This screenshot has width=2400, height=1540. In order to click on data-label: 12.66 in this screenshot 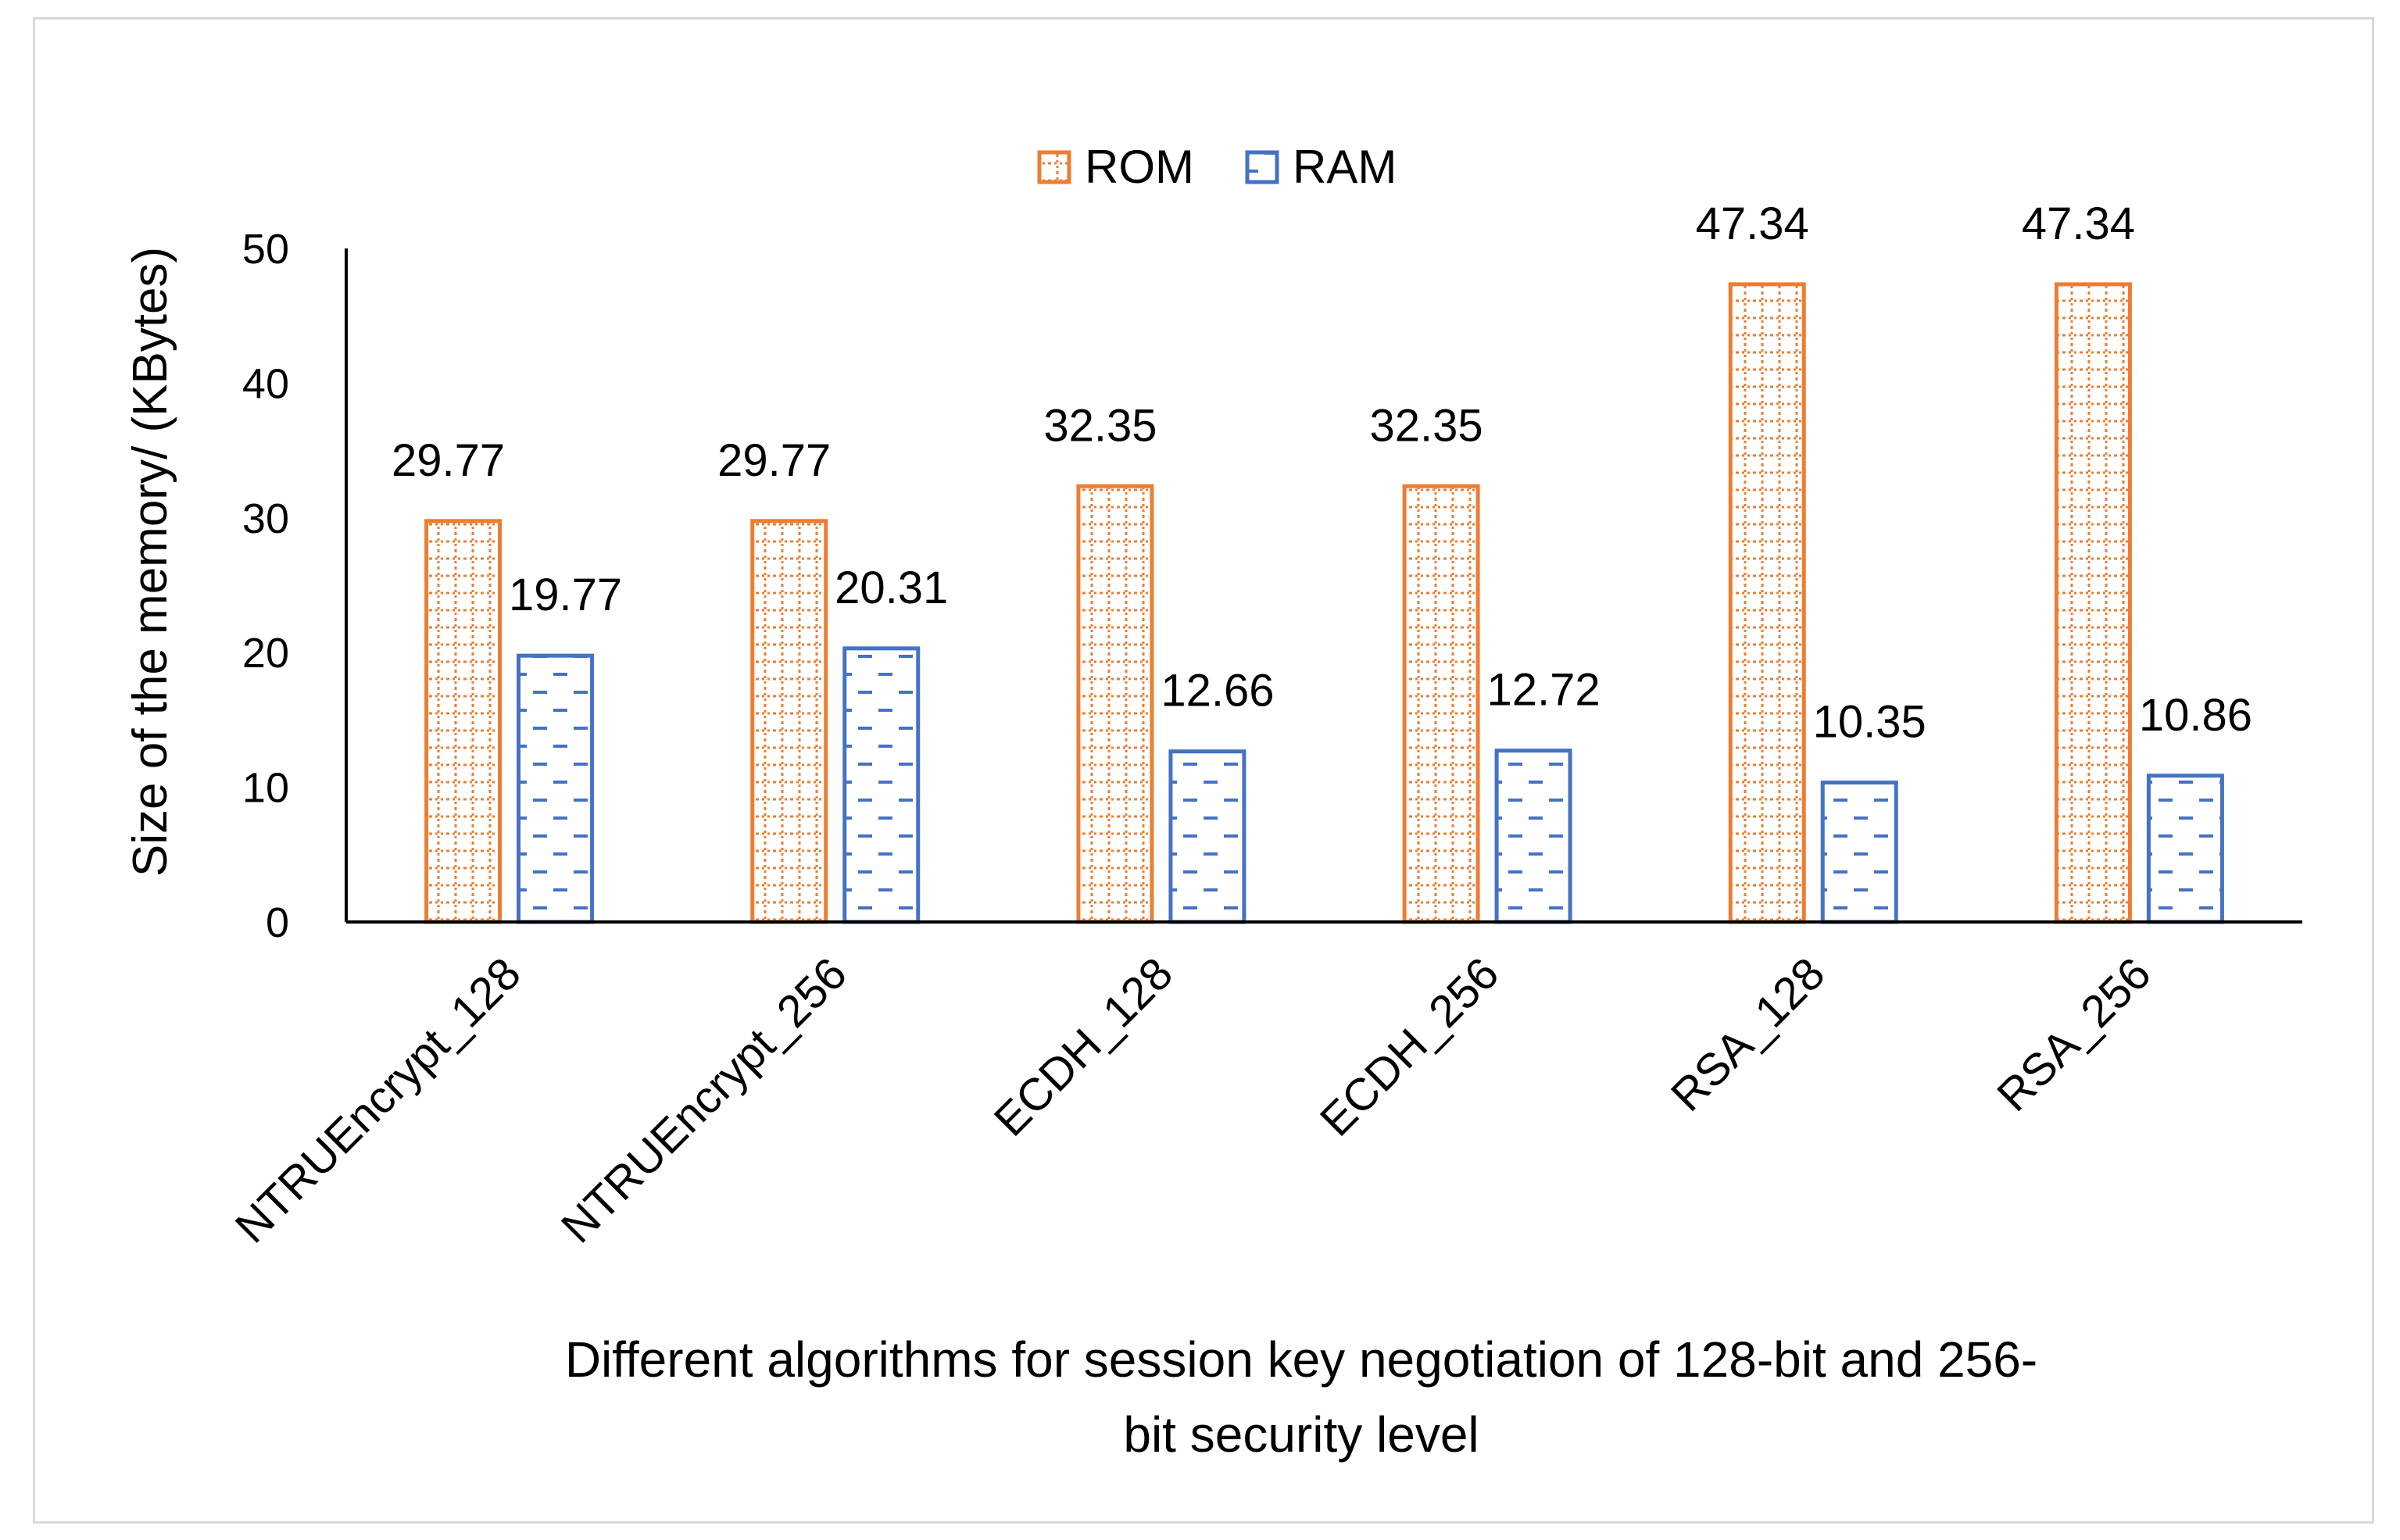, I will do `click(1217, 691)`.